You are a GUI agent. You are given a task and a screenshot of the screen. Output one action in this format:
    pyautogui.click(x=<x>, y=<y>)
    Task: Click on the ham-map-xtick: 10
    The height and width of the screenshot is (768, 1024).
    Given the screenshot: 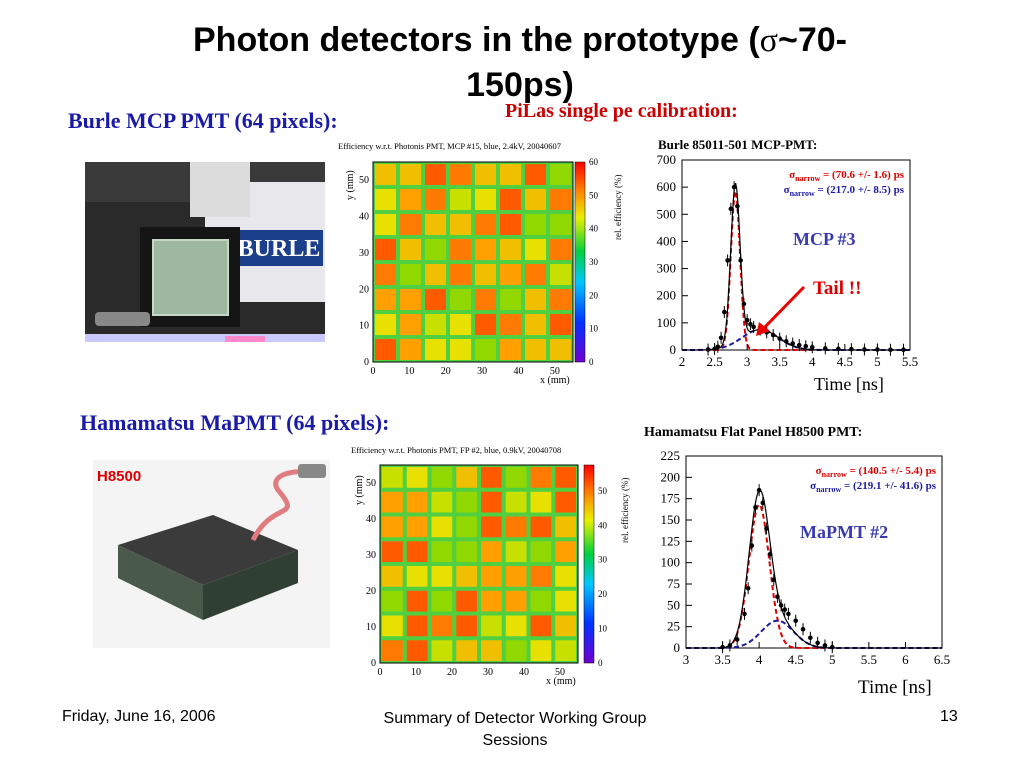 What is the action you would take?
    pyautogui.click(x=416, y=672)
    